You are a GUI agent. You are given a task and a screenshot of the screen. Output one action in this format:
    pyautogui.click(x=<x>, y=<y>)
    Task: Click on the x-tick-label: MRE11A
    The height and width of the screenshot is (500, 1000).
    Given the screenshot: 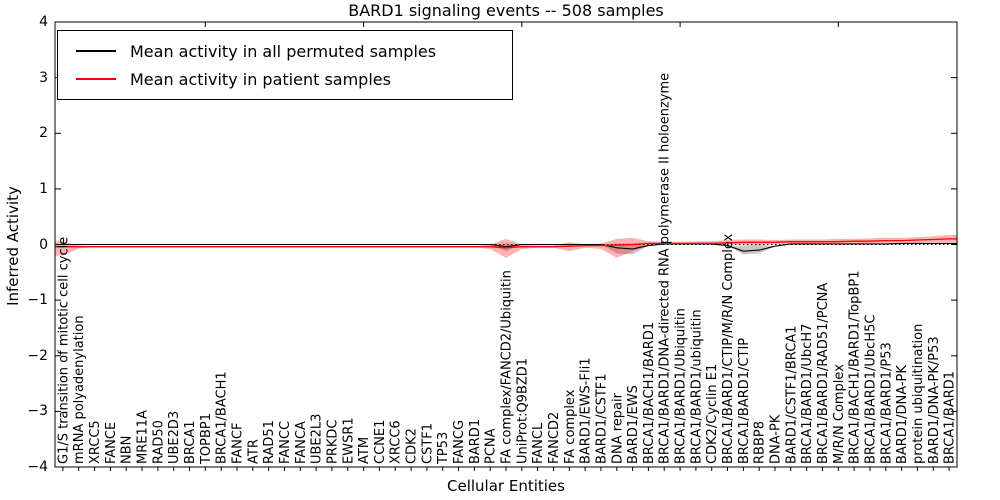 What is the action you would take?
    pyautogui.click(x=143, y=437)
    